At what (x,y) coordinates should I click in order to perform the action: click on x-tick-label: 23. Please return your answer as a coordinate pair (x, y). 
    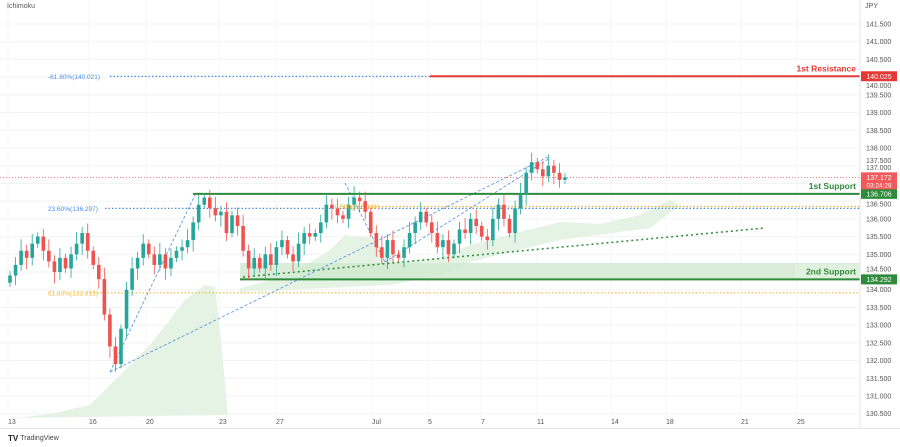
    Looking at the image, I should click on (223, 422).